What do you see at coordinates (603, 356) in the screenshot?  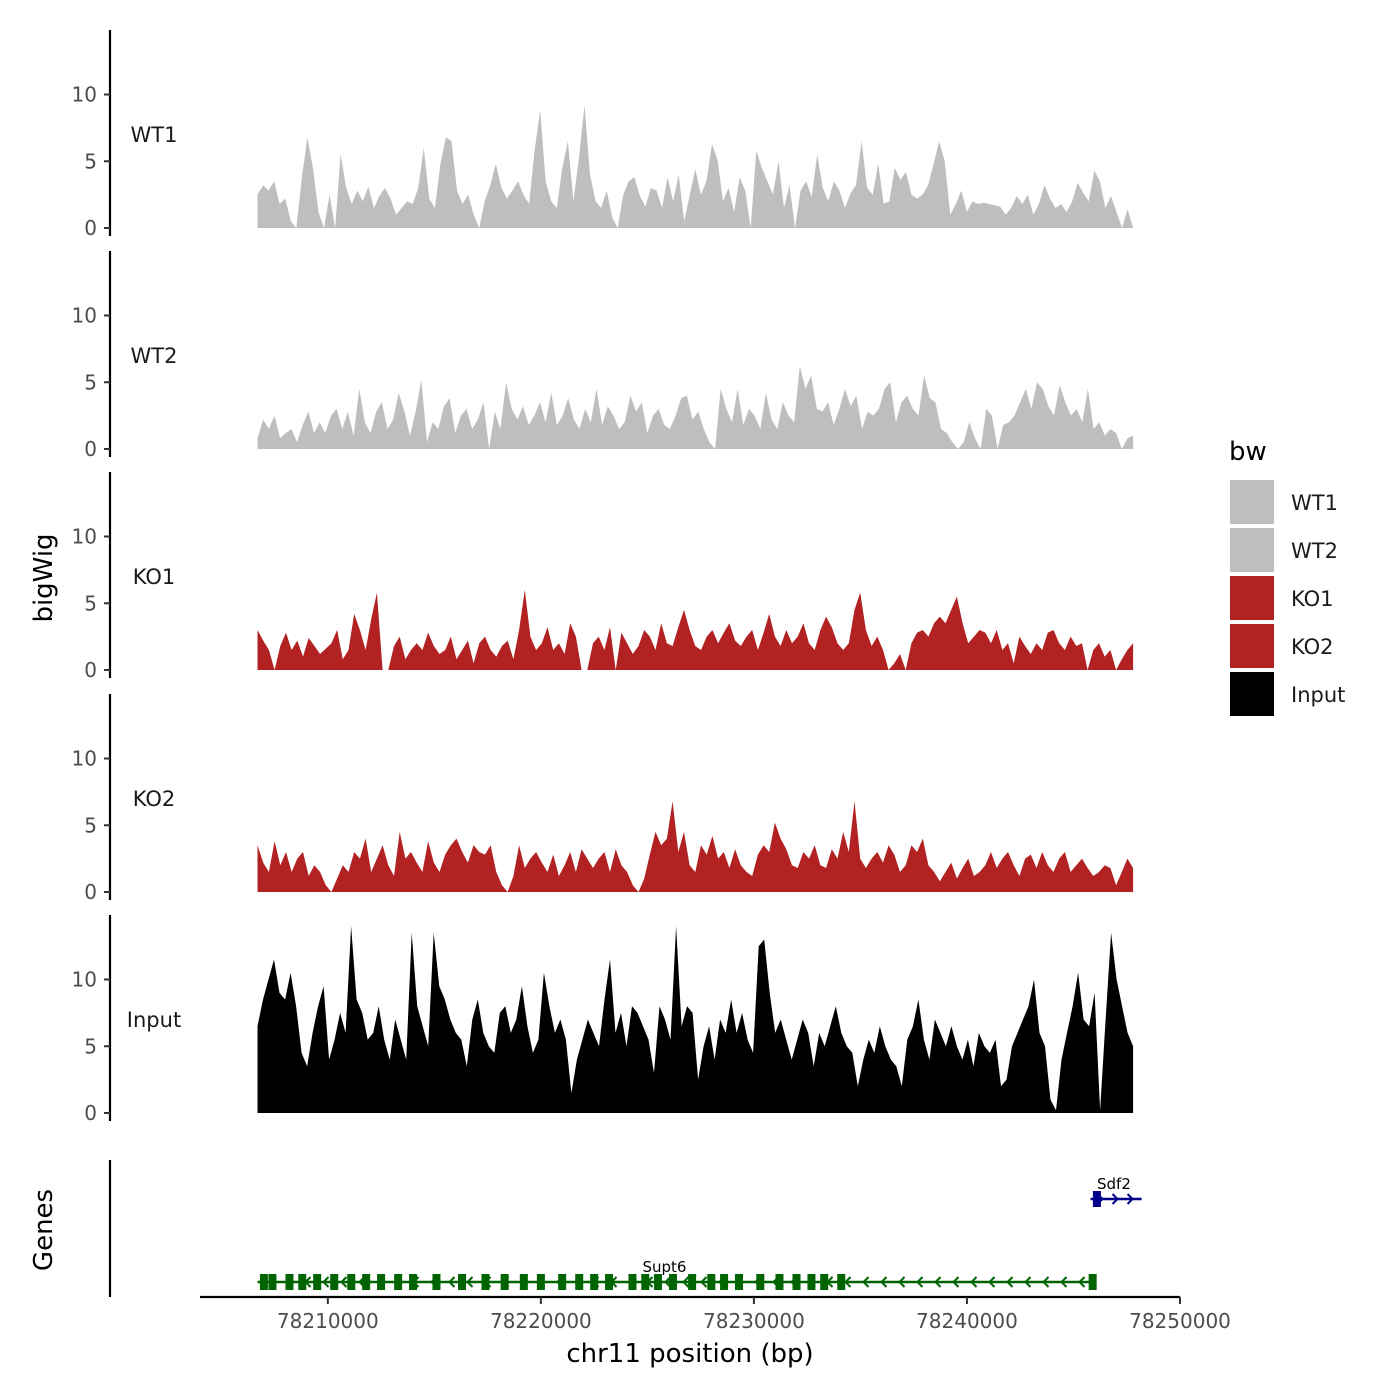 I see `track-wt2: 0 5 10 WT2` at bounding box center [603, 356].